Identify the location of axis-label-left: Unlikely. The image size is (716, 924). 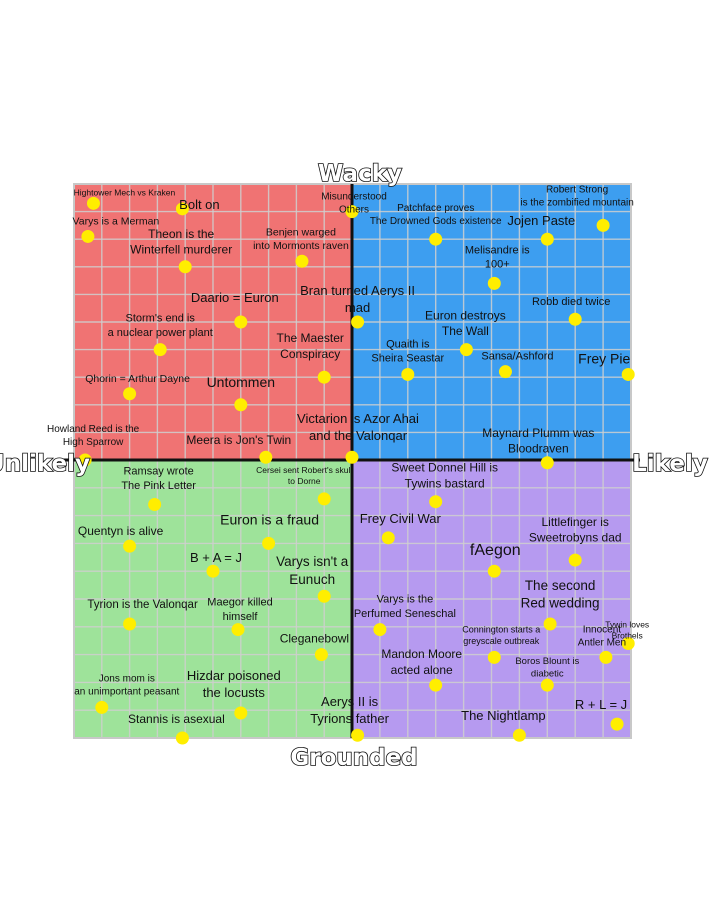
(45, 464).